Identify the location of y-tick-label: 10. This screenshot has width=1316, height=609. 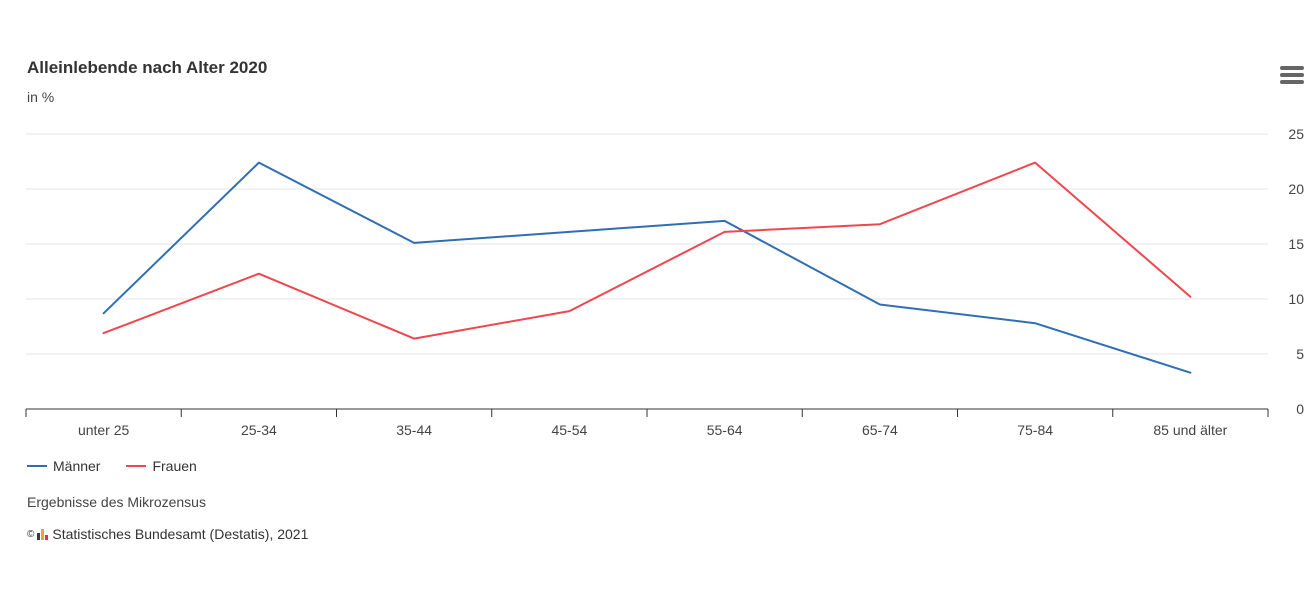
(1296, 299).